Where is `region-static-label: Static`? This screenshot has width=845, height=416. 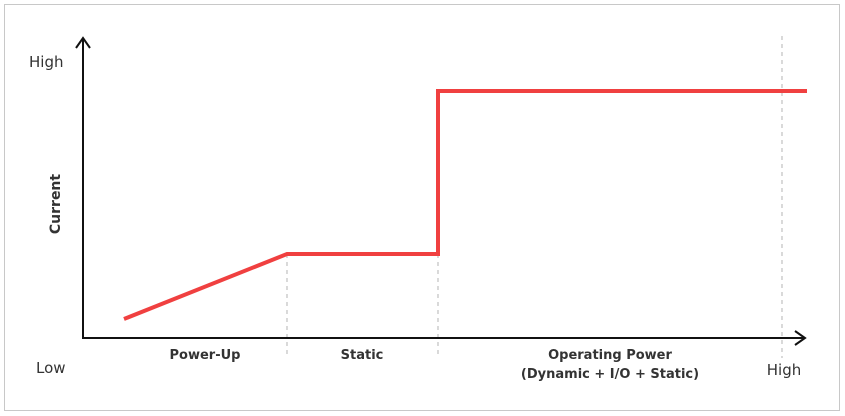
region-static-label: Static is located at coordinates (362, 355).